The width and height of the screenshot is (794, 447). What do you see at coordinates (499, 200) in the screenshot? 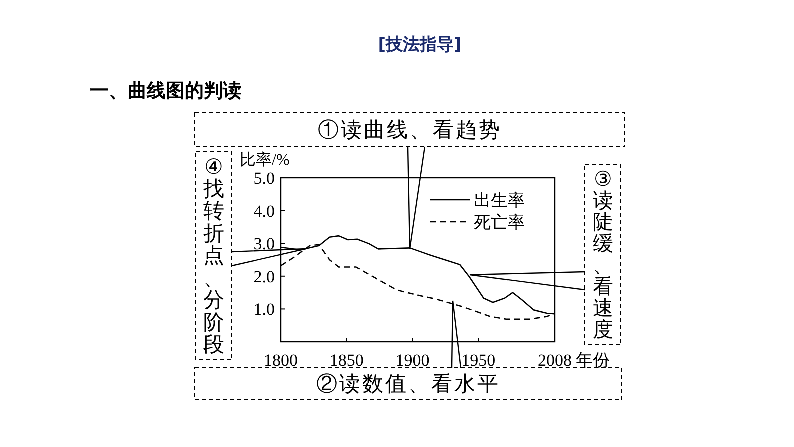
I see `legend-label: 出生率` at bounding box center [499, 200].